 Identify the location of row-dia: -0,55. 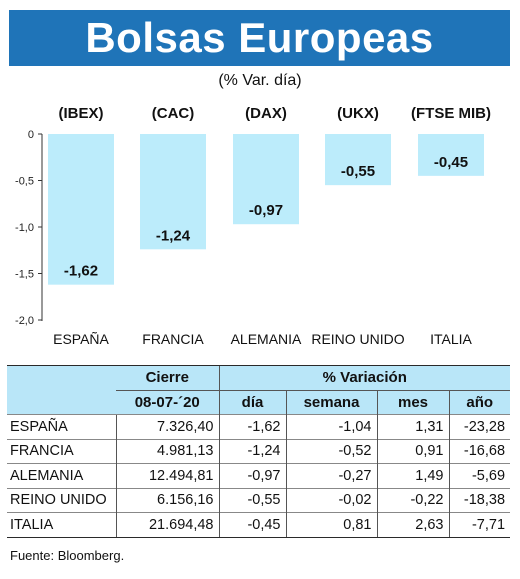
(252, 500).